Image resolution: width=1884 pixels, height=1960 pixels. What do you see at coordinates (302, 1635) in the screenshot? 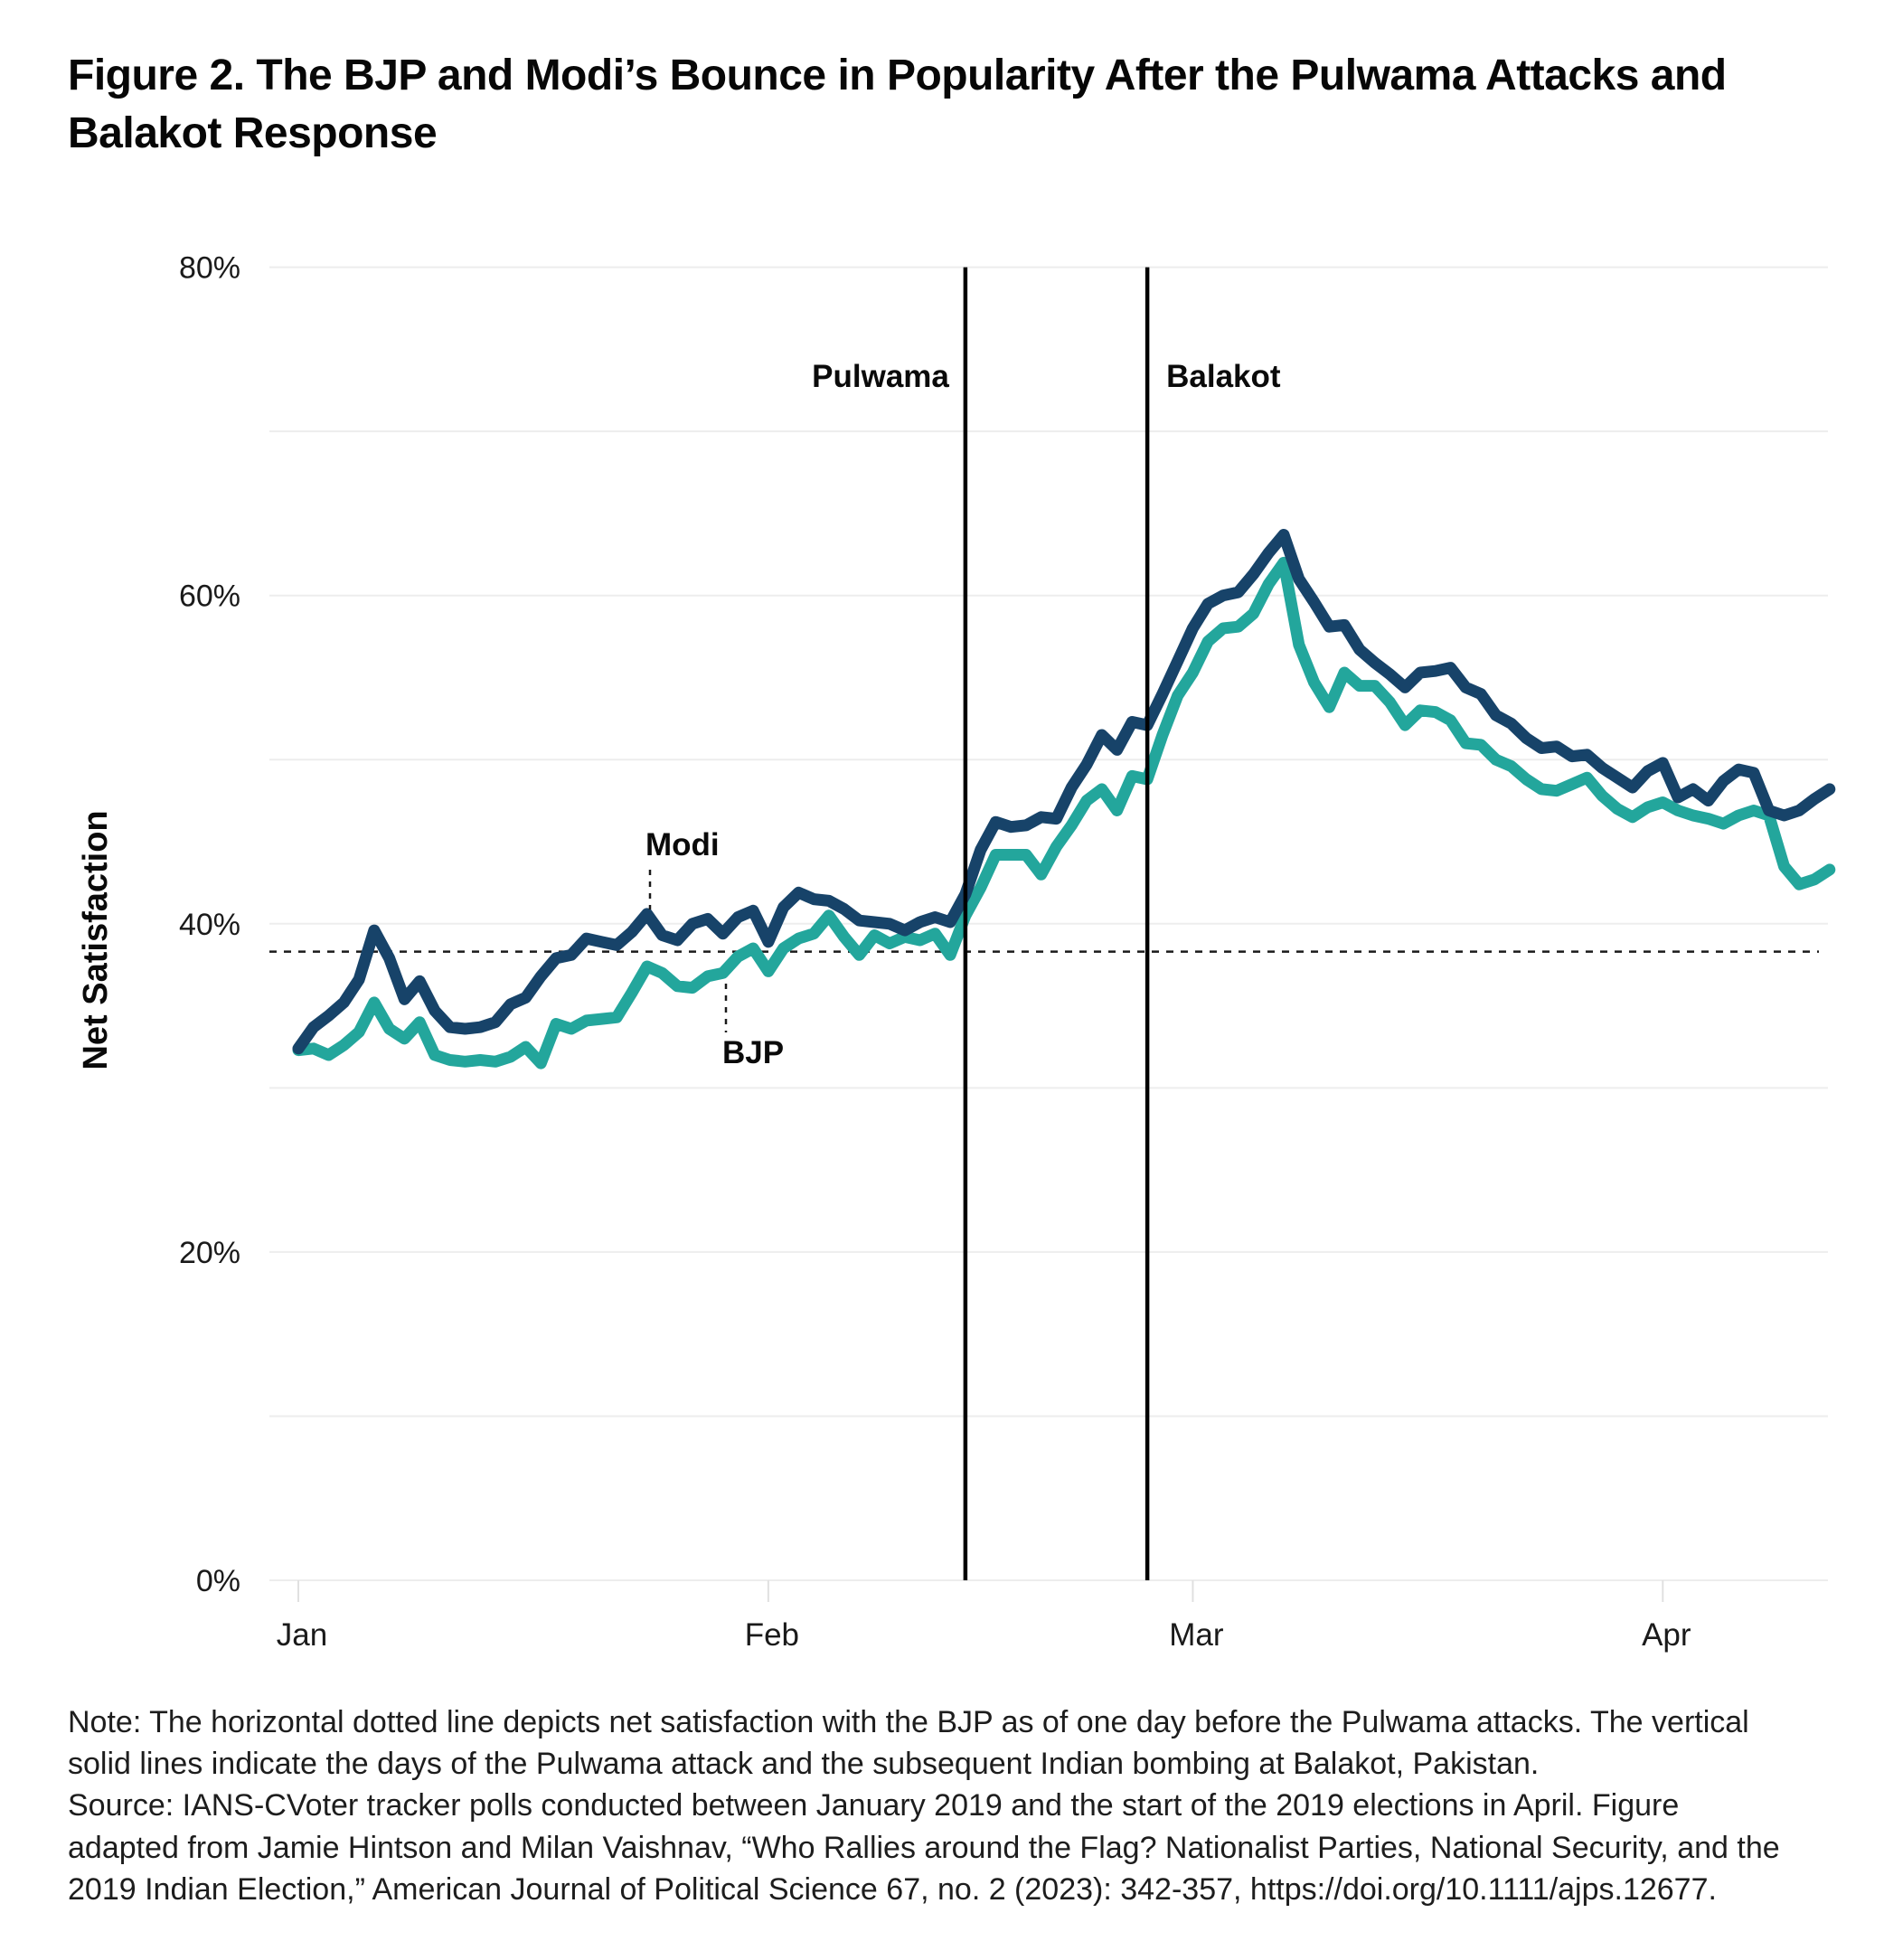
I see `x-tick-label-Jan: Jan` at bounding box center [302, 1635].